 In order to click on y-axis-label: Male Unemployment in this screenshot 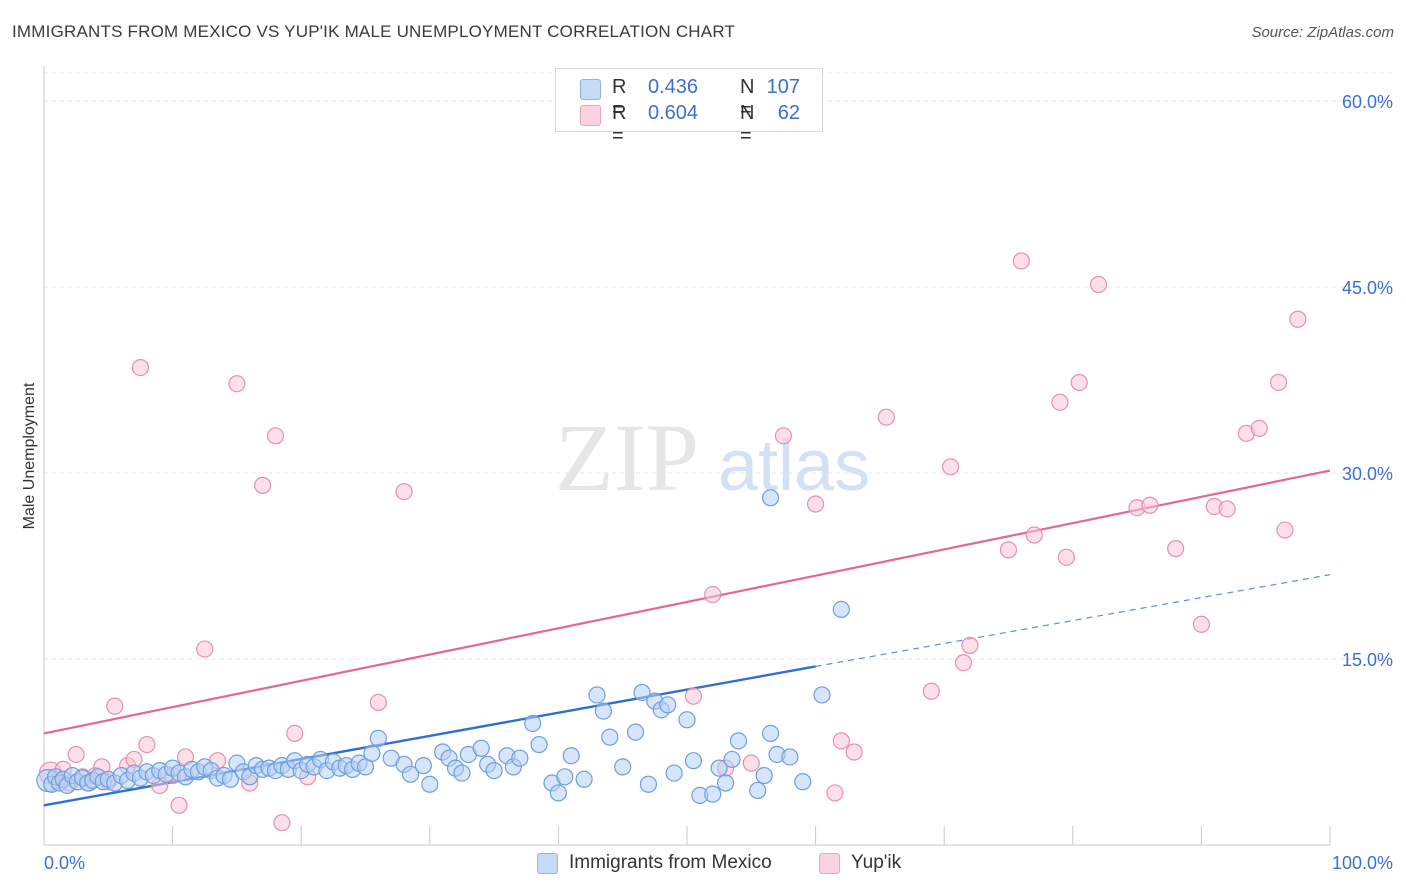, I will do `click(29, 455)`.